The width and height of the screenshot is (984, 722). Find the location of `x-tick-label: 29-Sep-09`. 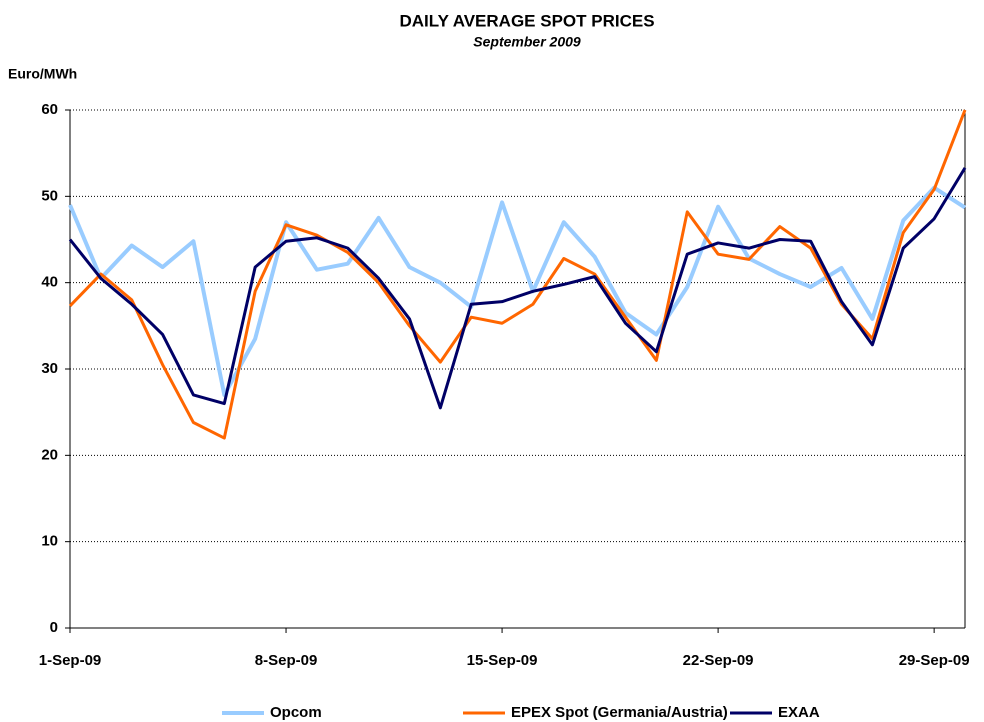

x-tick-label: 29-Sep-09 is located at coordinates (934, 660).